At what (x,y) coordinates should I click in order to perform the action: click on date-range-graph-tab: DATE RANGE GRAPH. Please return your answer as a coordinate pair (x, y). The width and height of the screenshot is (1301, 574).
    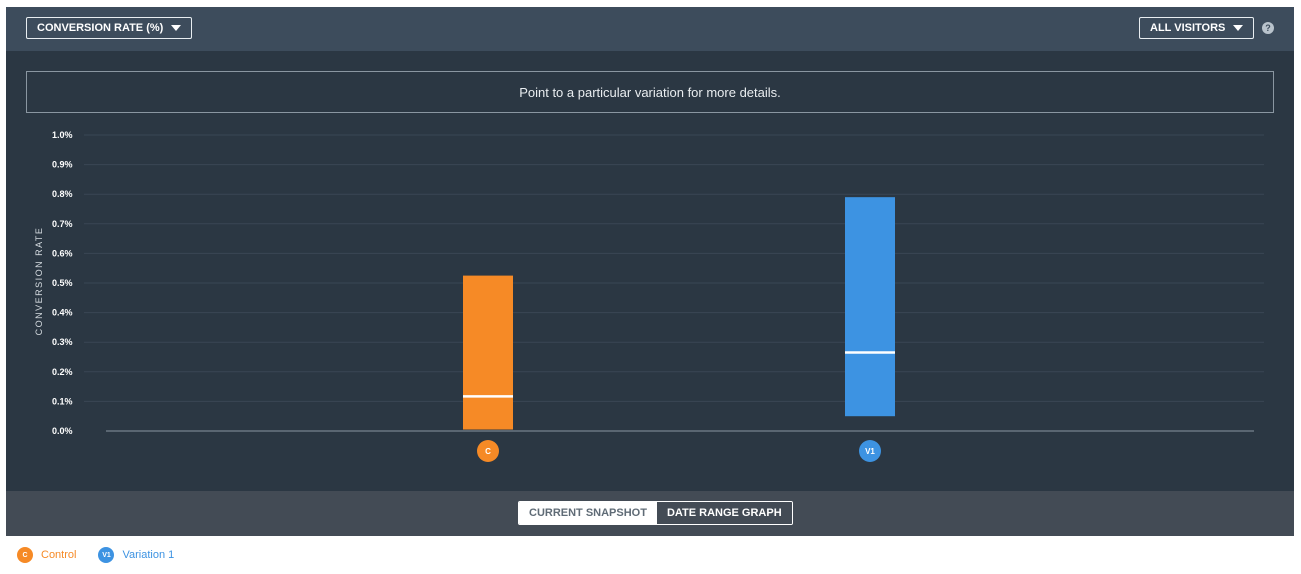
    Looking at the image, I should click on (724, 513).